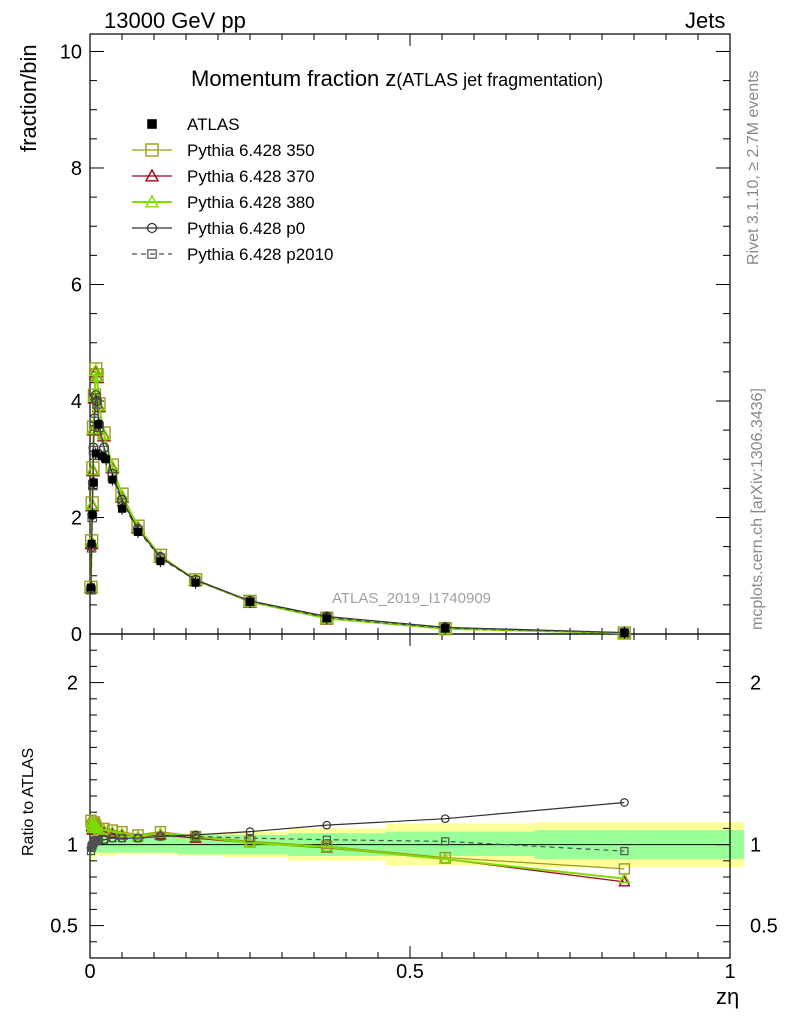  I want to click on x-tick-label: 0.5, so click(410, 972).